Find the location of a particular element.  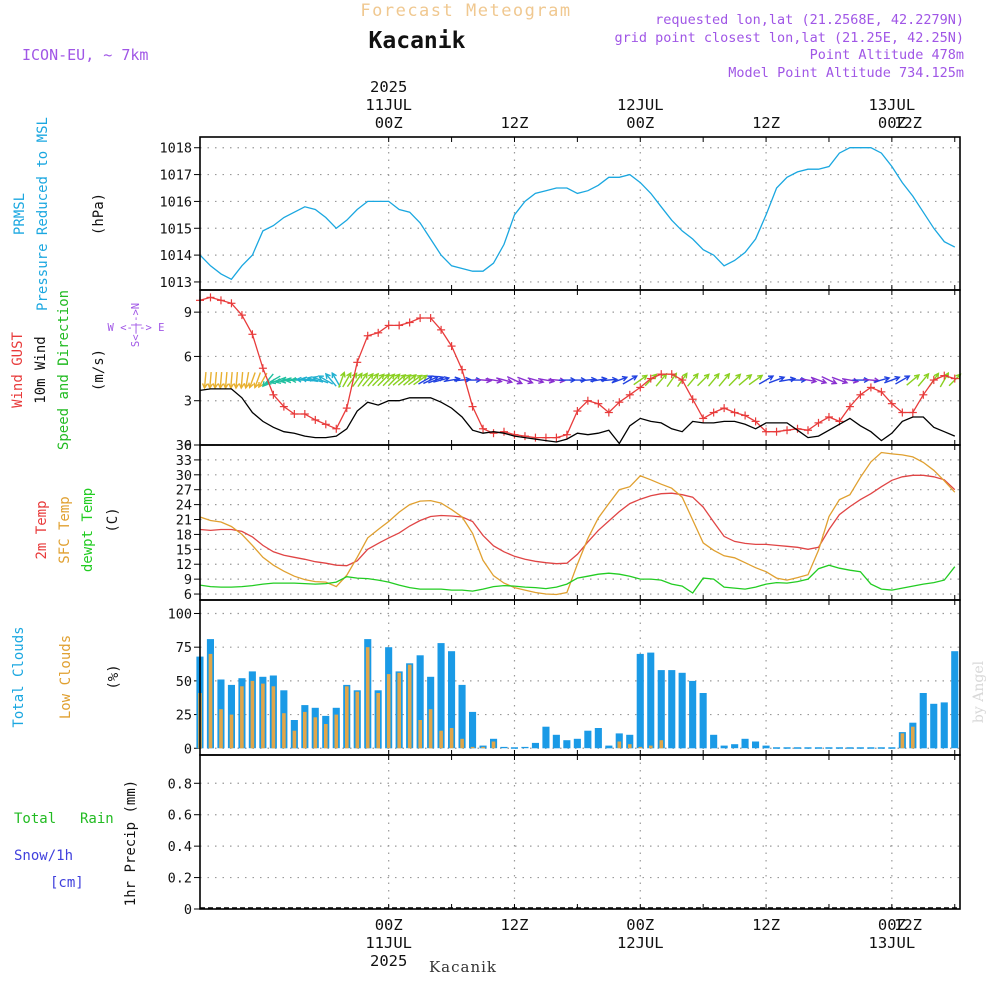

bottom-tick-label: 12Z is located at coordinates (514, 925).